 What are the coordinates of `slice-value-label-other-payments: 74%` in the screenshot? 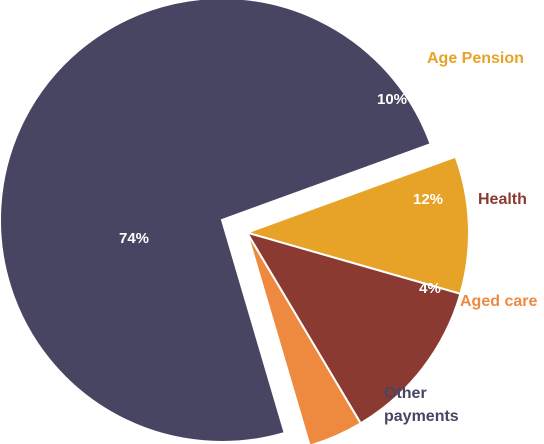 It's located at (134, 238).